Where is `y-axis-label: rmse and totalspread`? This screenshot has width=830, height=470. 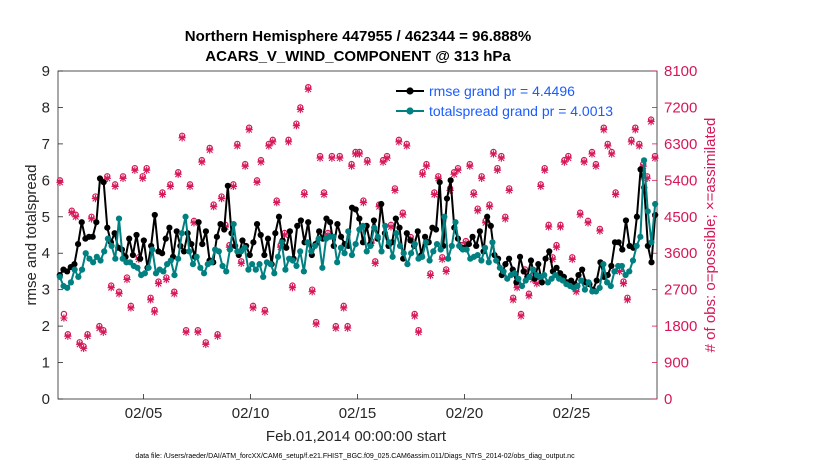 y-axis-label: rmse and totalspread is located at coordinates (31, 235).